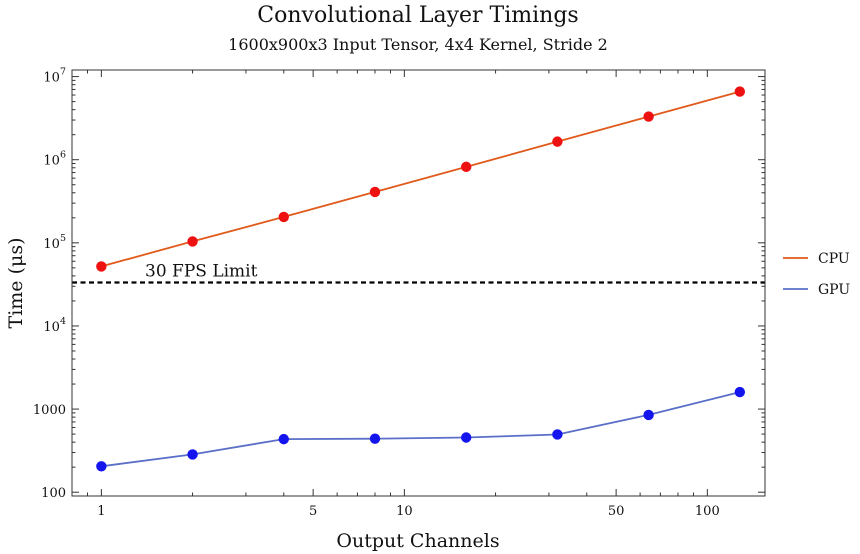  I want to click on reference-line-group: 30 FPS Limit, so click(418, 272).